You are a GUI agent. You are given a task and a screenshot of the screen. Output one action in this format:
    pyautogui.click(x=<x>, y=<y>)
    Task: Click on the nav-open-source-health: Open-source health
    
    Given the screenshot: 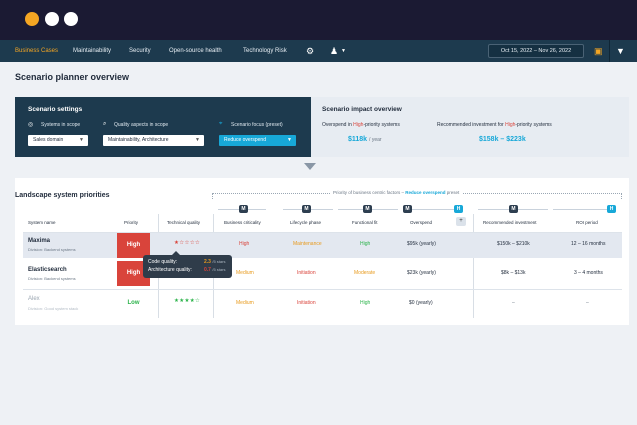 What is the action you would take?
    pyautogui.click(x=195, y=51)
    